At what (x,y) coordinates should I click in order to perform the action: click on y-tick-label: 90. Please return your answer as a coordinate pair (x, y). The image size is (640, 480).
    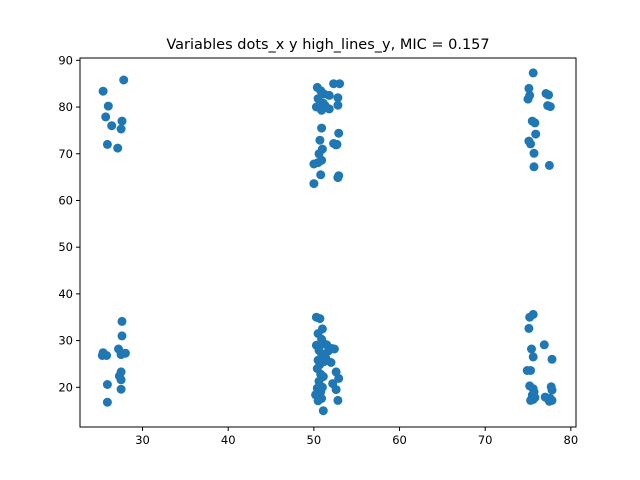
    Looking at the image, I should click on (65, 60).